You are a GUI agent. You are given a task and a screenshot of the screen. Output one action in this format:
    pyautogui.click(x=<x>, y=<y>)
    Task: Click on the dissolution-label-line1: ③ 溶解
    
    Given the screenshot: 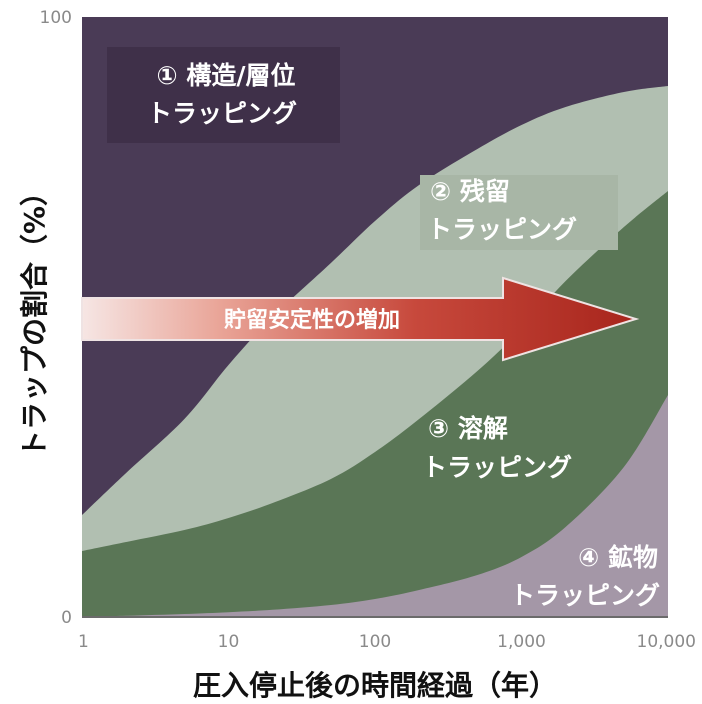 What is the action you would take?
    pyautogui.click(x=468, y=428)
    